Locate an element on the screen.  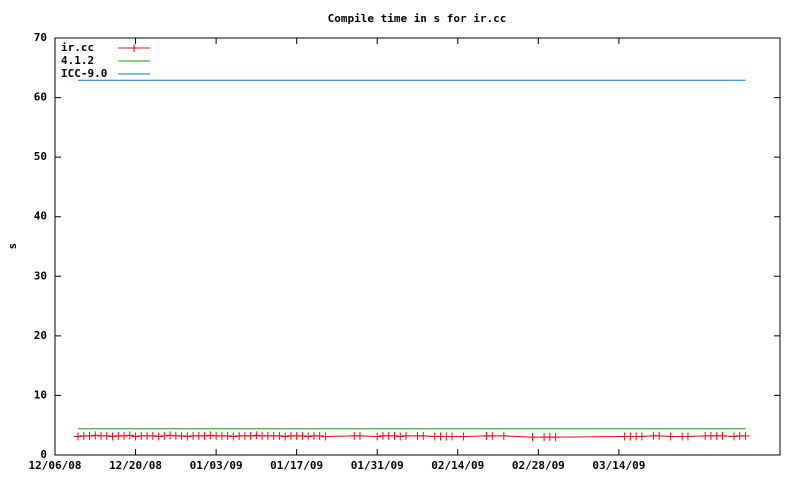
x-tick-label: 01/17/09 is located at coordinates (296, 465).